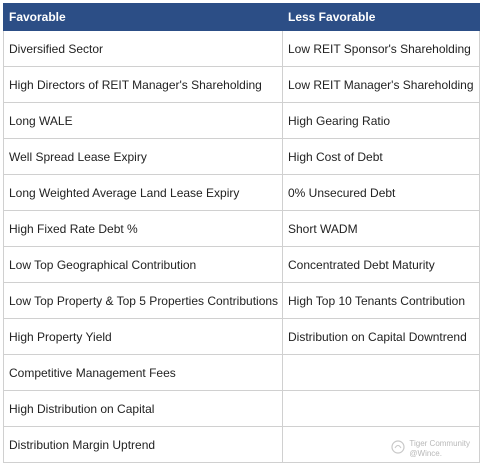 The width and height of the screenshot is (482, 467). I want to click on table-cell: High Distribution on Capital, so click(143, 408).